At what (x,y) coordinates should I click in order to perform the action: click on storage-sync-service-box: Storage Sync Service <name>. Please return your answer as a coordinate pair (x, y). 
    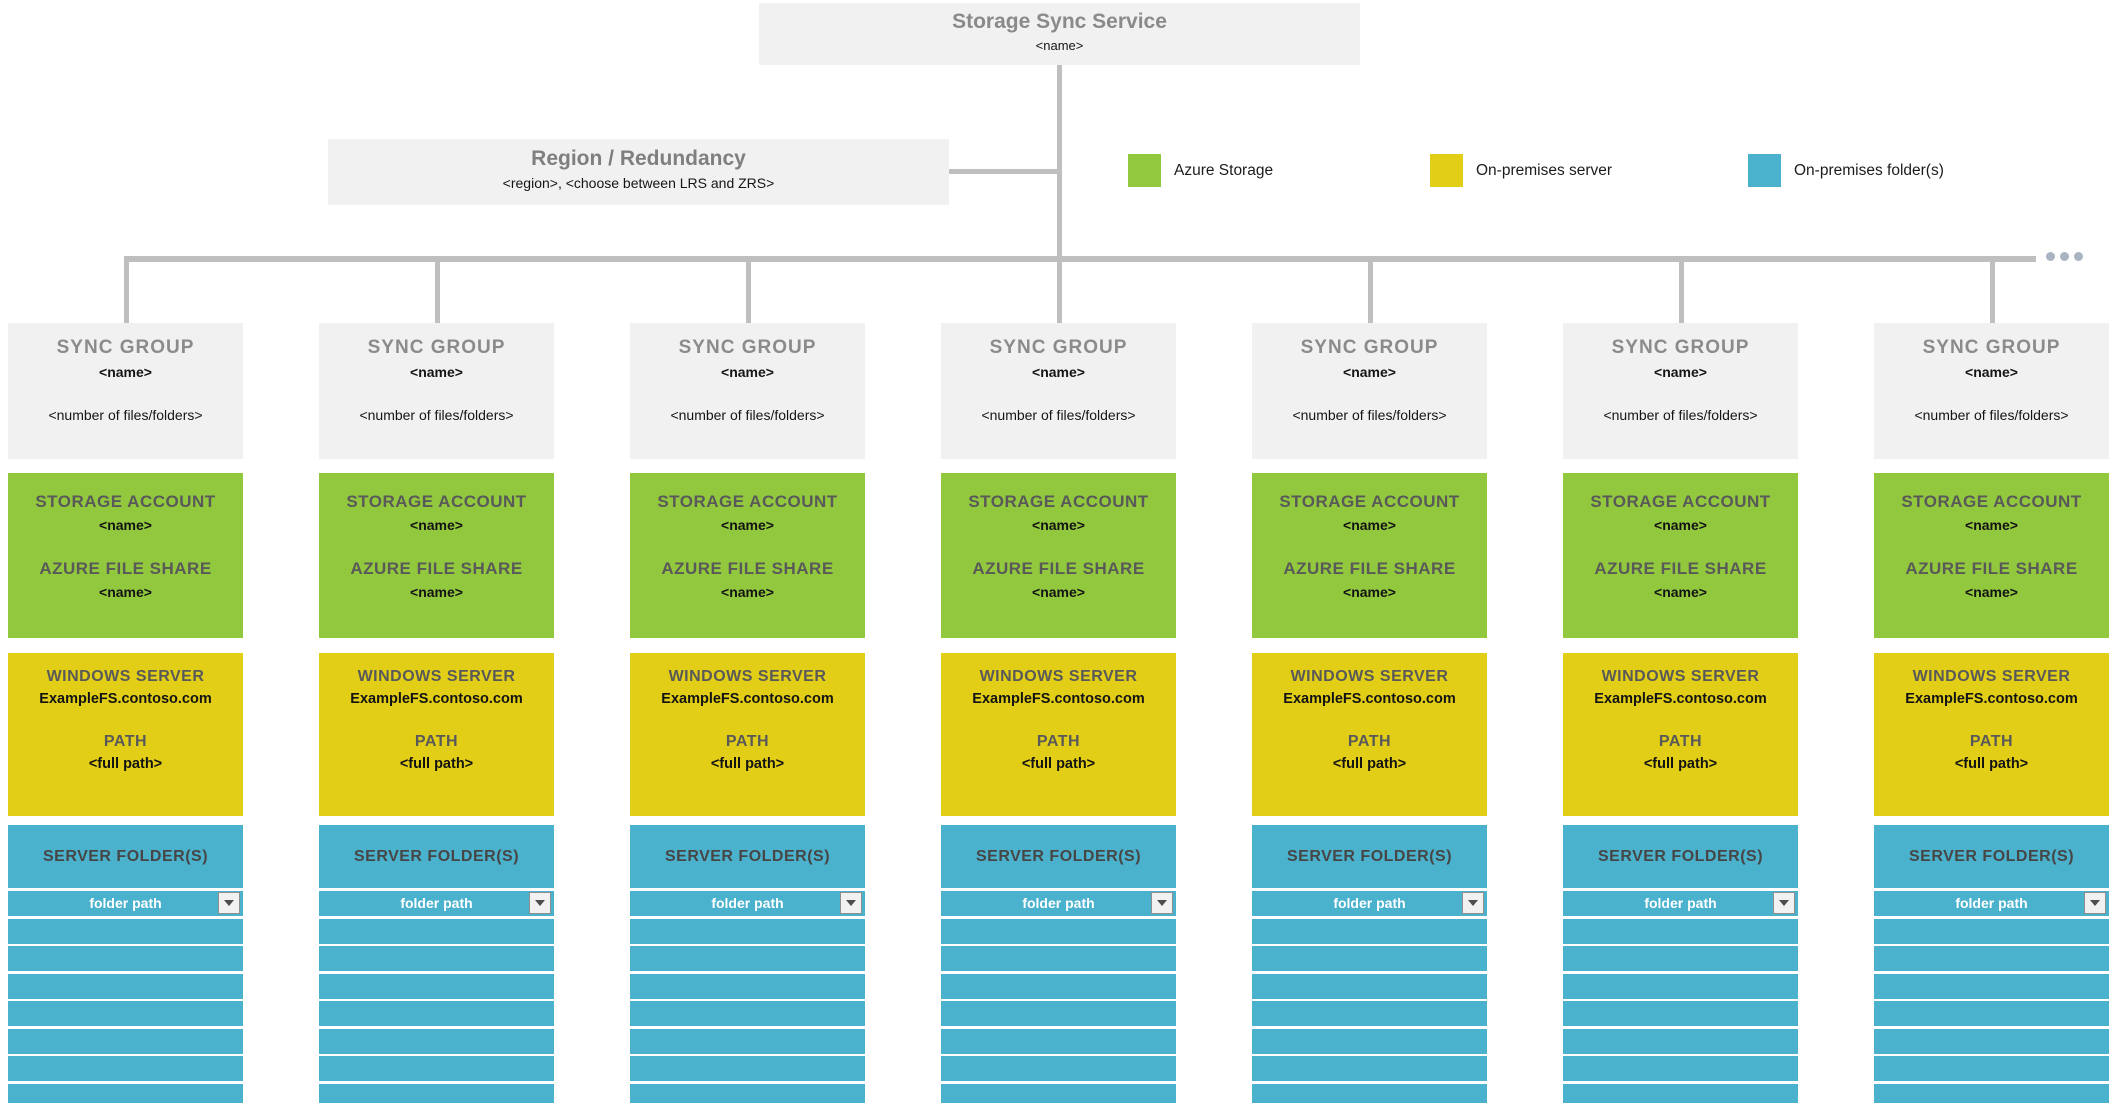
    Looking at the image, I should click on (1059, 34).